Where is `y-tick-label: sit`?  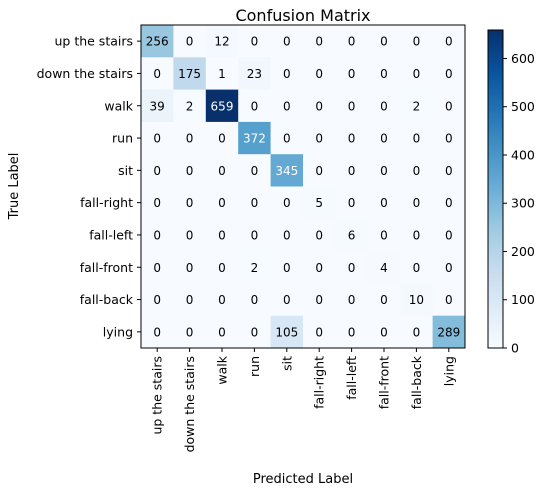
y-tick-label: sit is located at coordinates (125, 170).